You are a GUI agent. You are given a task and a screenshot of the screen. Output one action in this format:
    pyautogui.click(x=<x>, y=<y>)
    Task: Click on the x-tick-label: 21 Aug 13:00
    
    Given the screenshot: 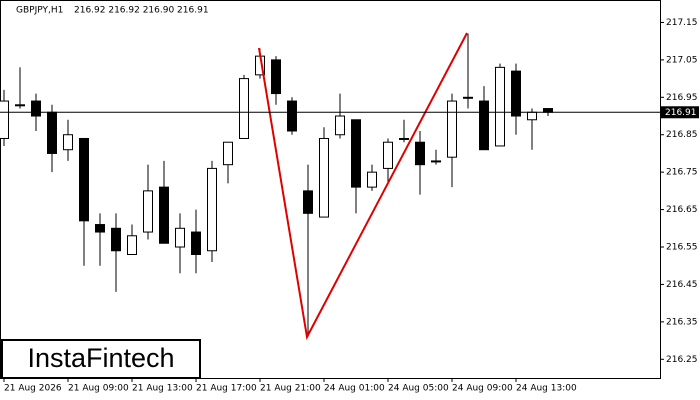 What is the action you would take?
    pyautogui.click(x=162, y=389)
    